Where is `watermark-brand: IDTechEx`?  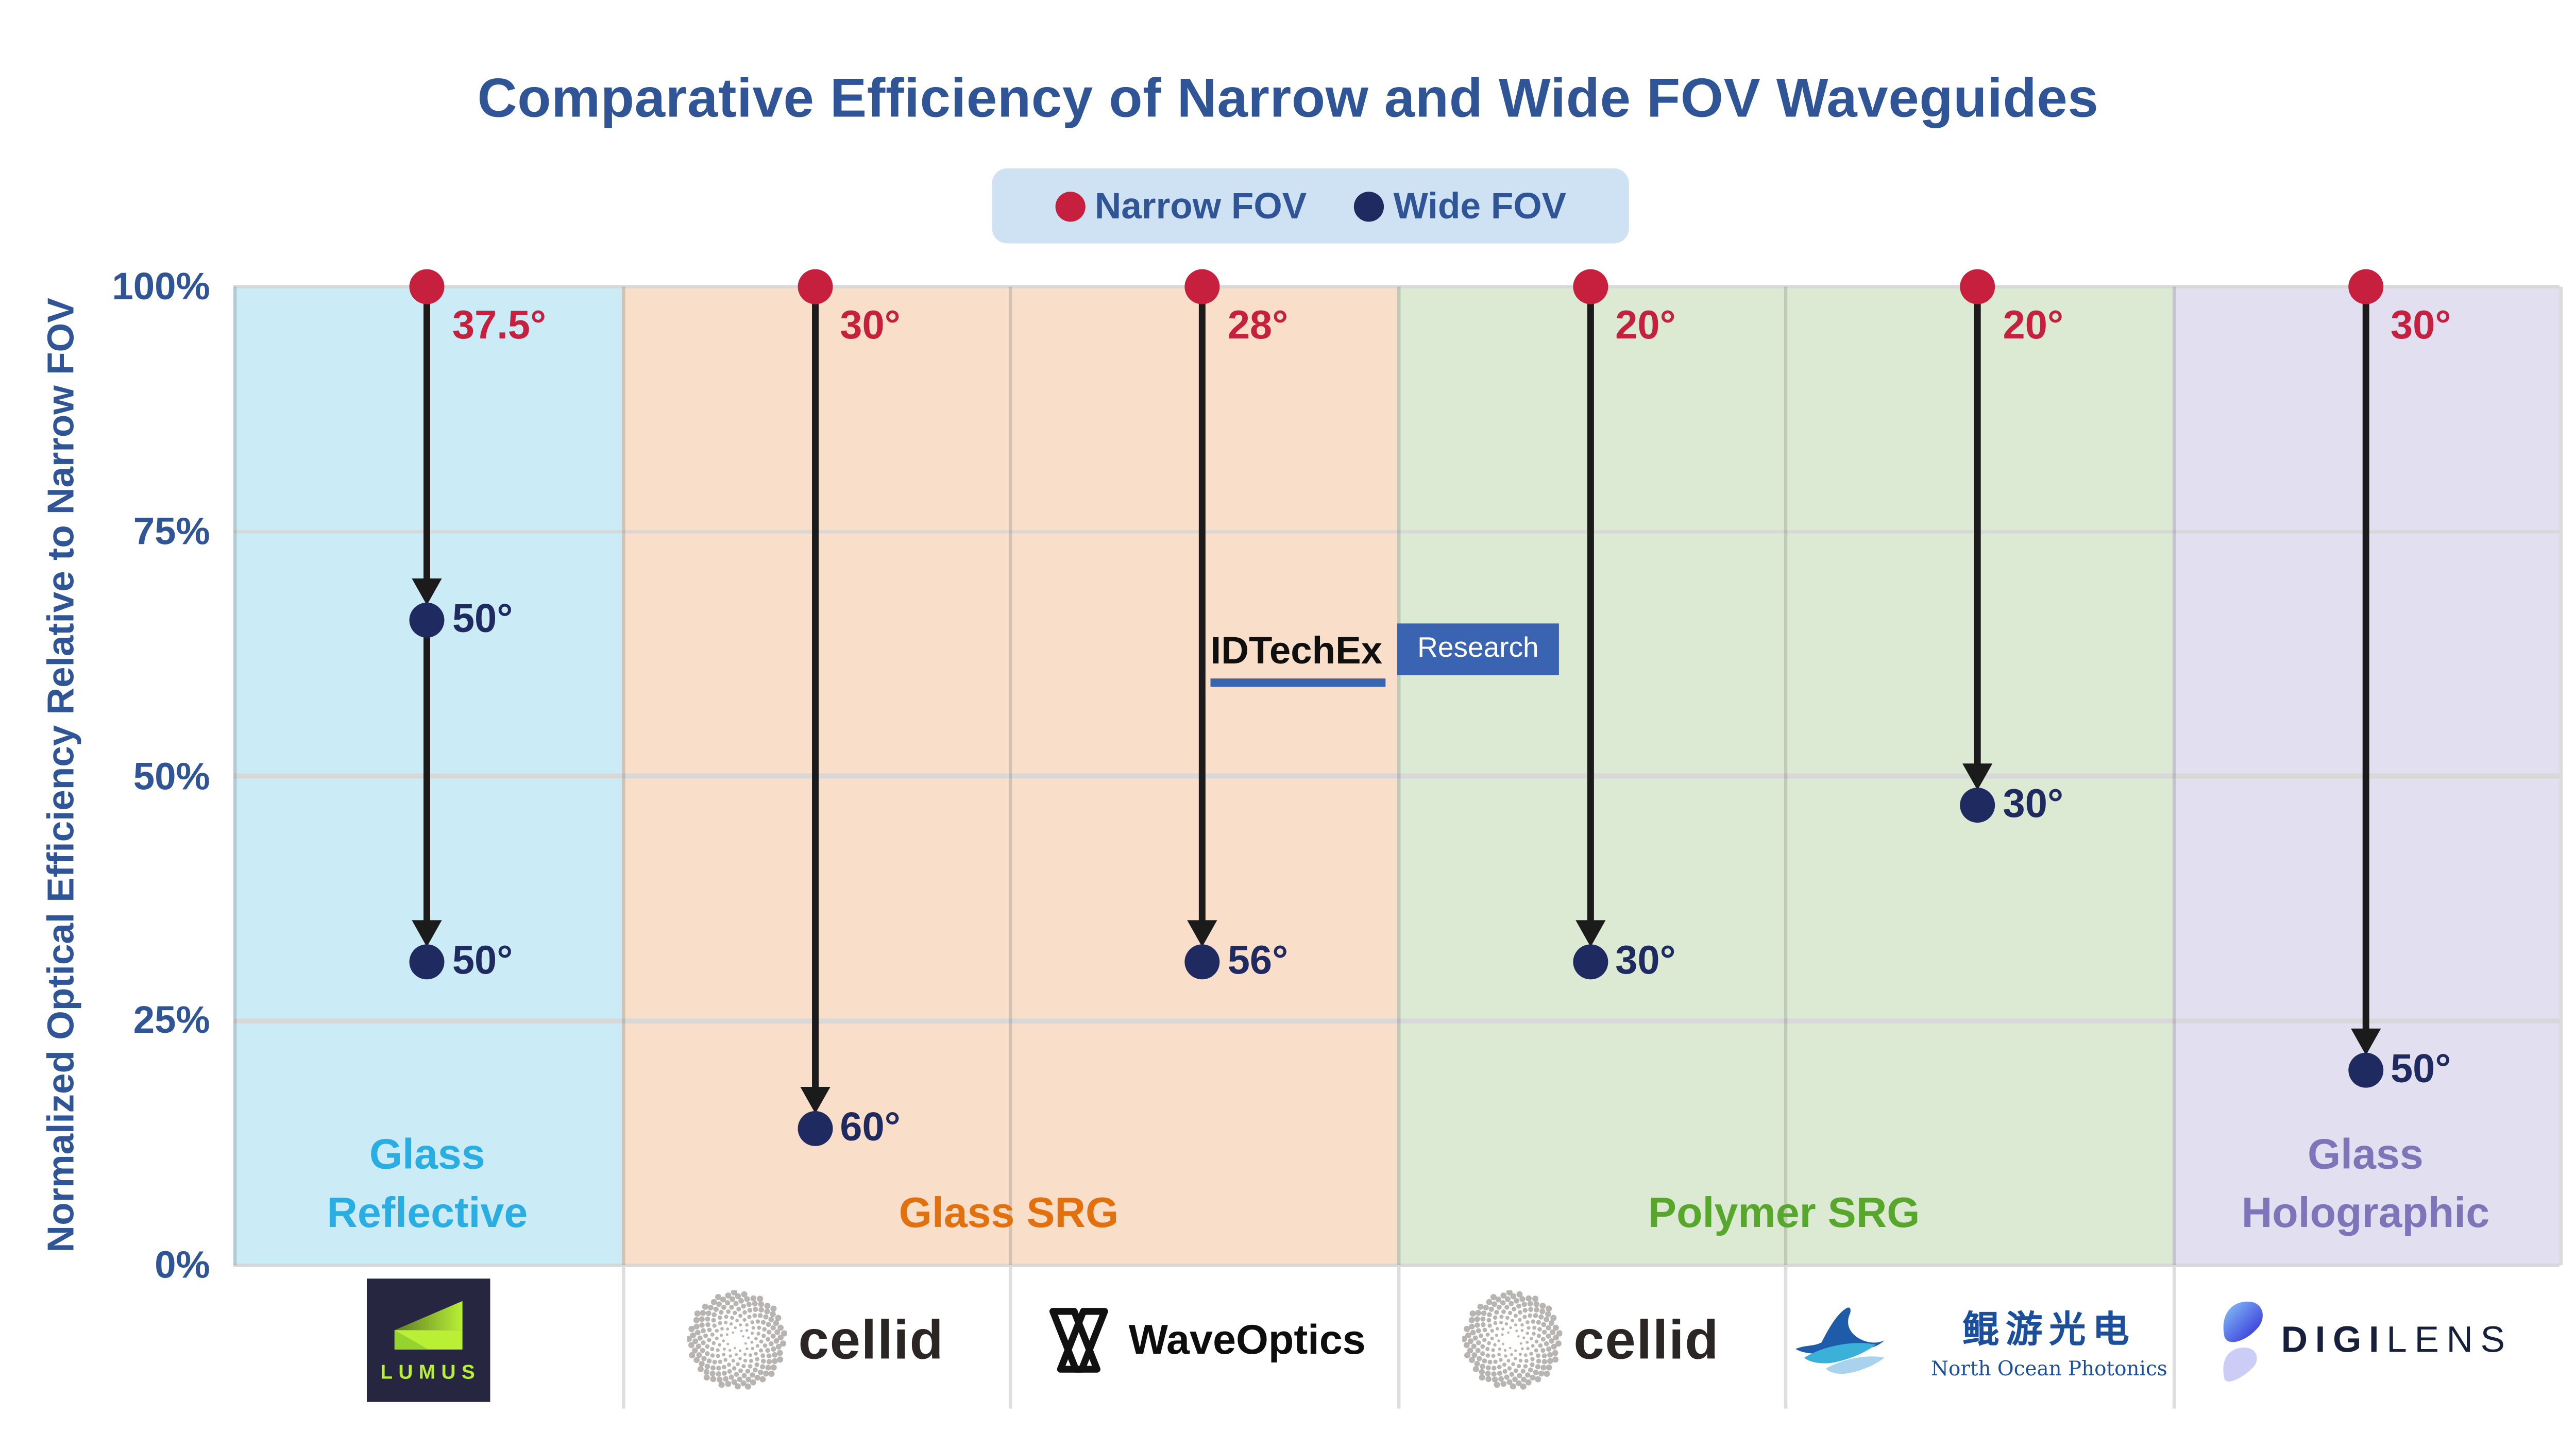 watermark-brand: IDTechEx is located at coordinates (1298, 658).